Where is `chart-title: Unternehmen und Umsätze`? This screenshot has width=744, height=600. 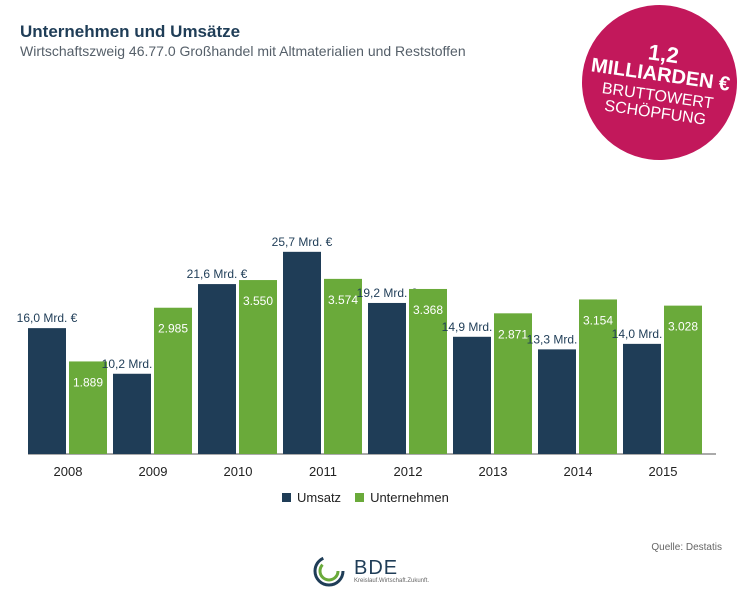 chart-title: Unternehmen und Umsätze is located at coordinates (130, 31).